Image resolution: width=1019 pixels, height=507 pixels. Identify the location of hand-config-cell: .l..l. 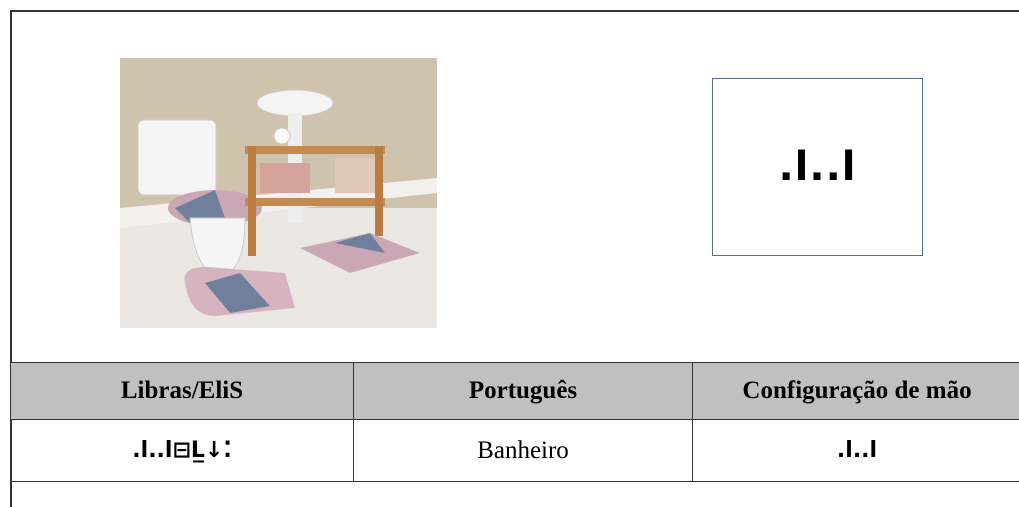
(855, 450).